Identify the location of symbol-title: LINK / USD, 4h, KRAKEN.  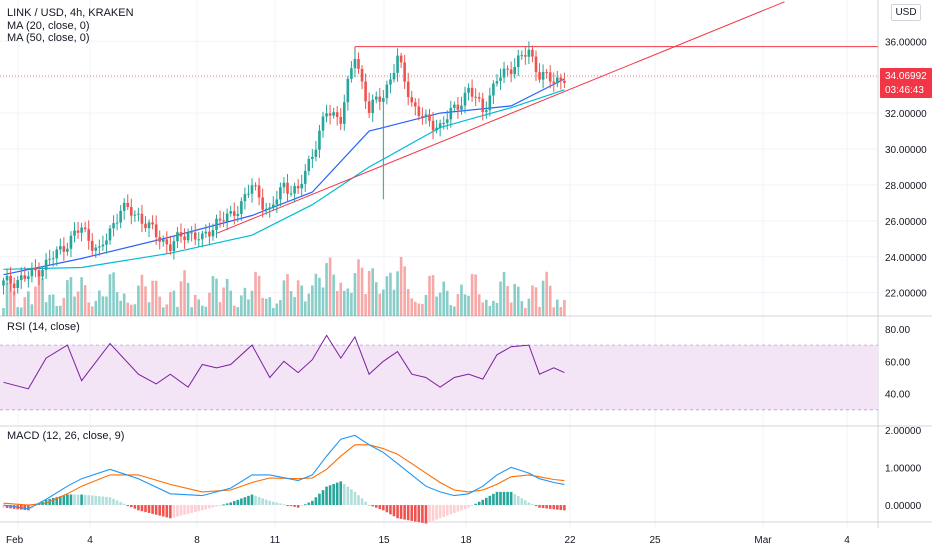
(70, 13).